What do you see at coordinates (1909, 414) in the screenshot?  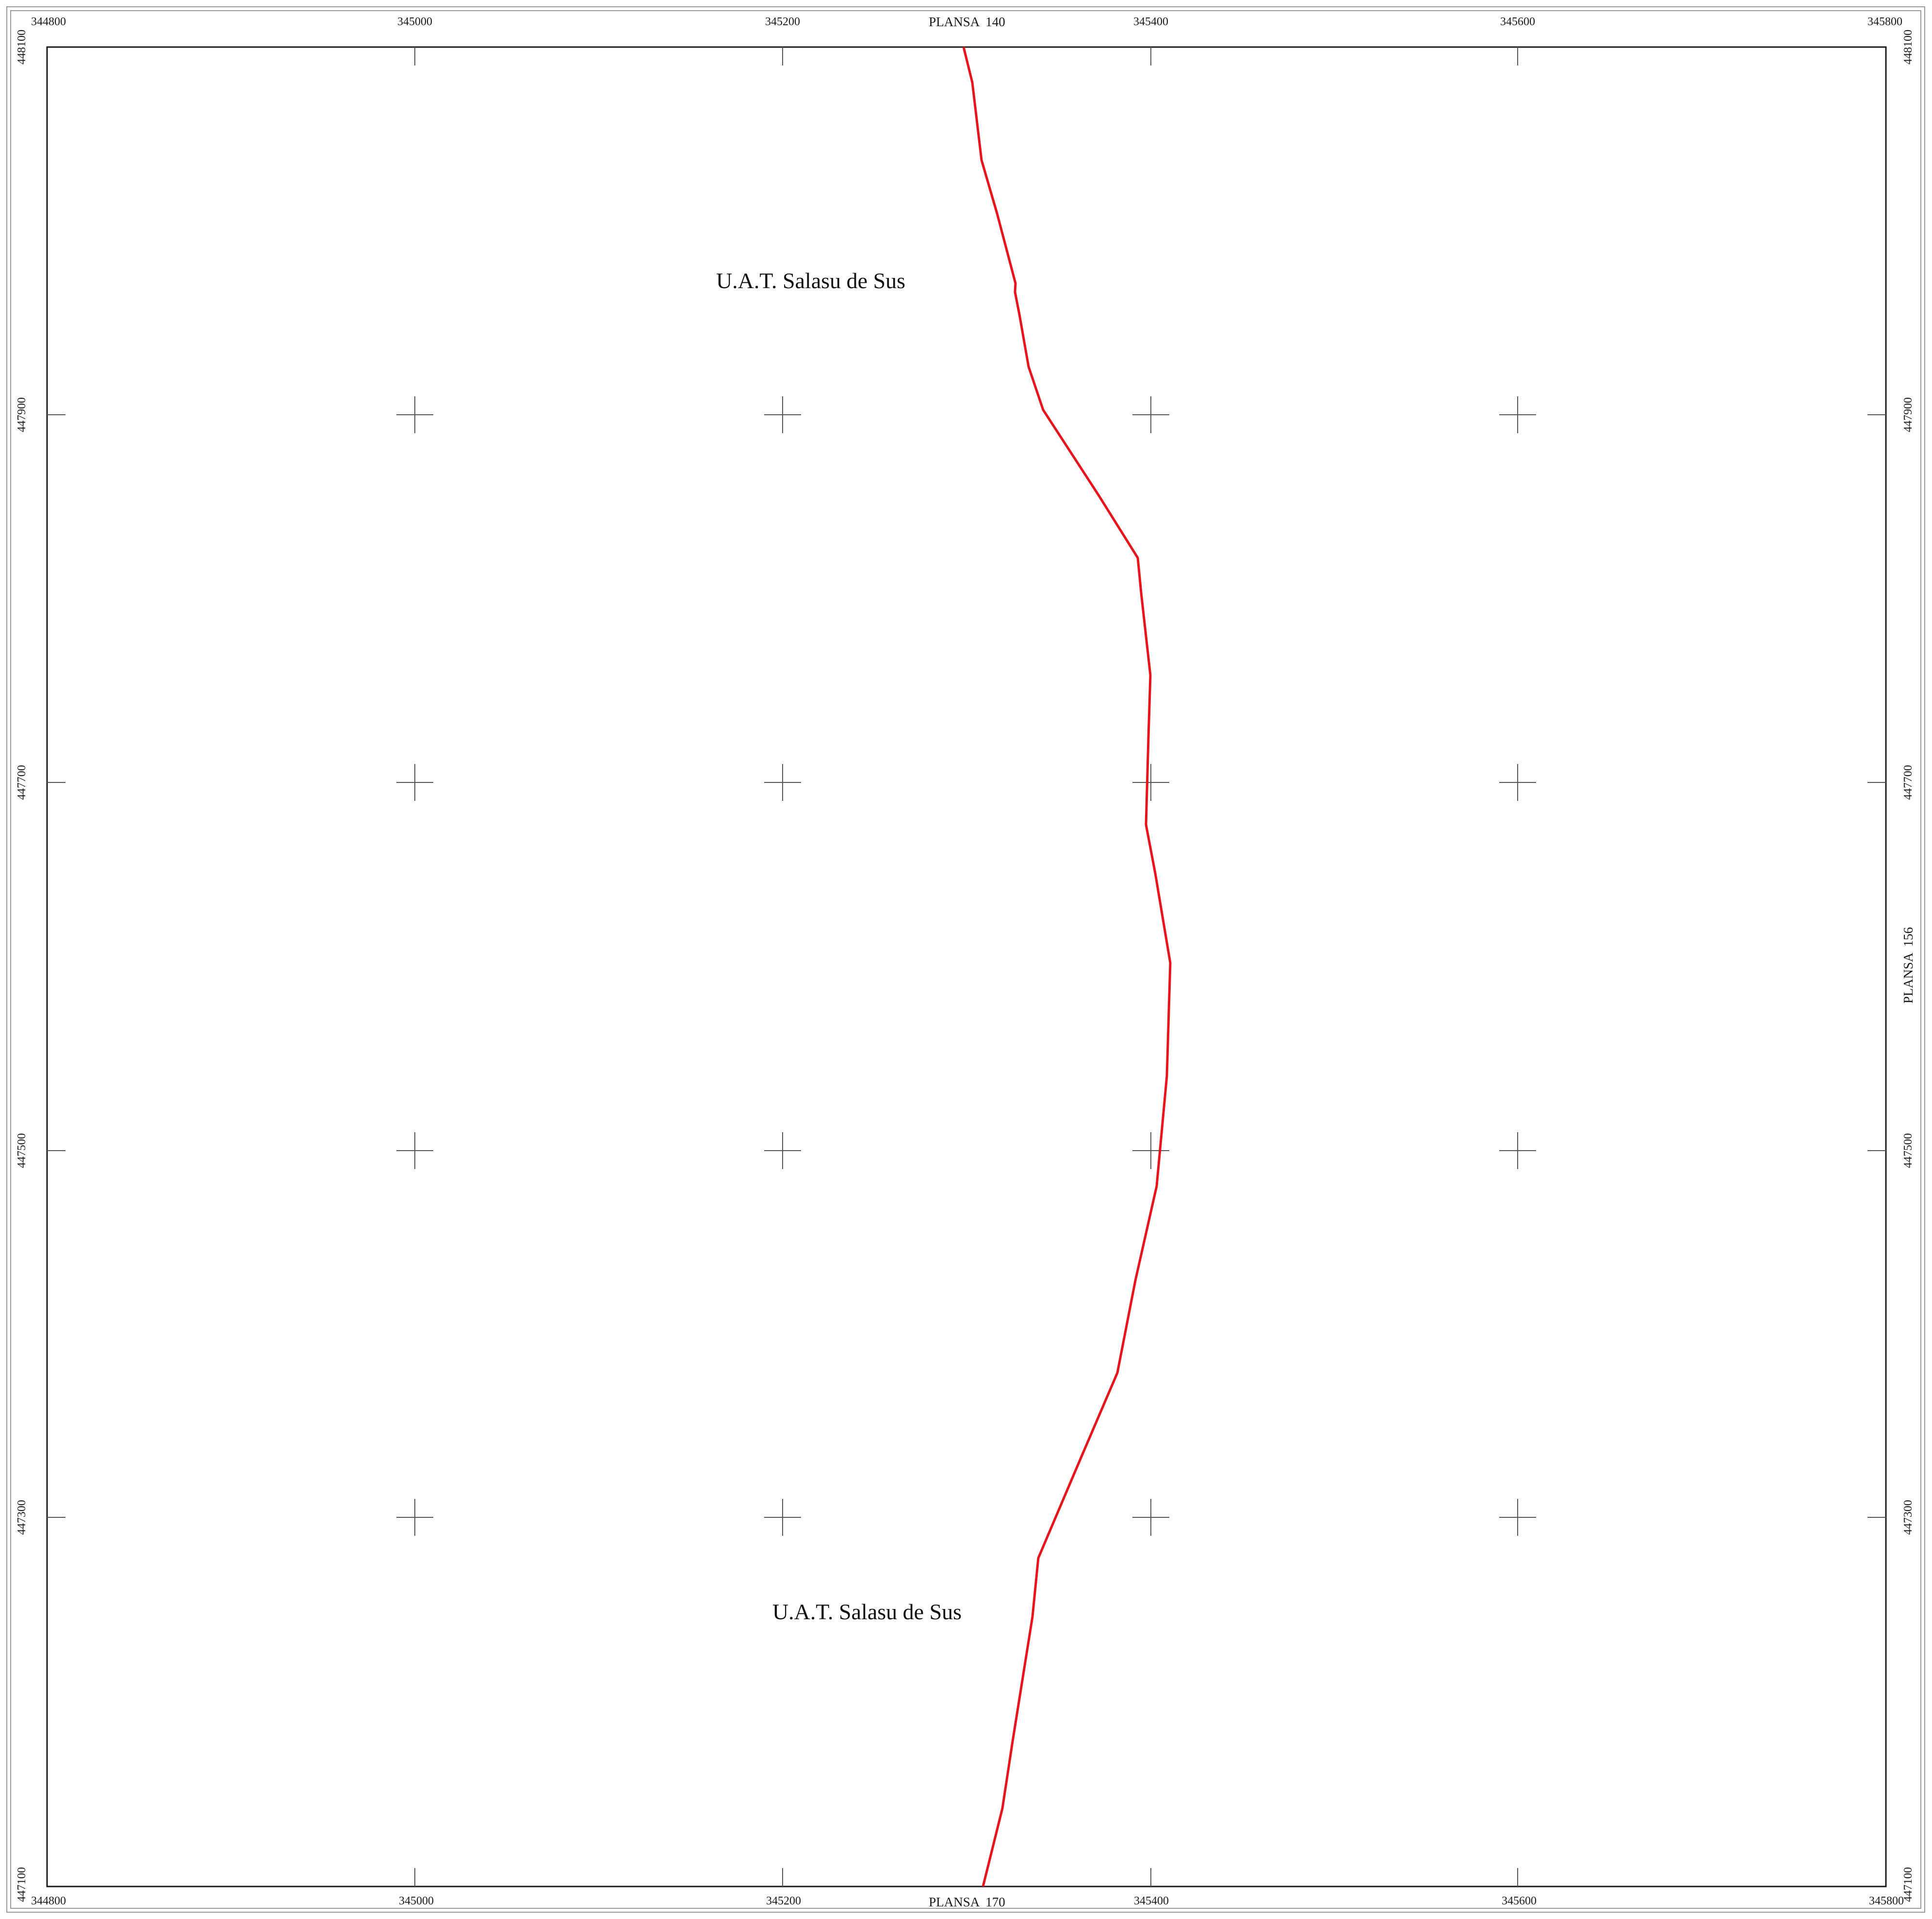 I see `y-tick-label-right-447900: 447900` at bounding box center [1909, 414].